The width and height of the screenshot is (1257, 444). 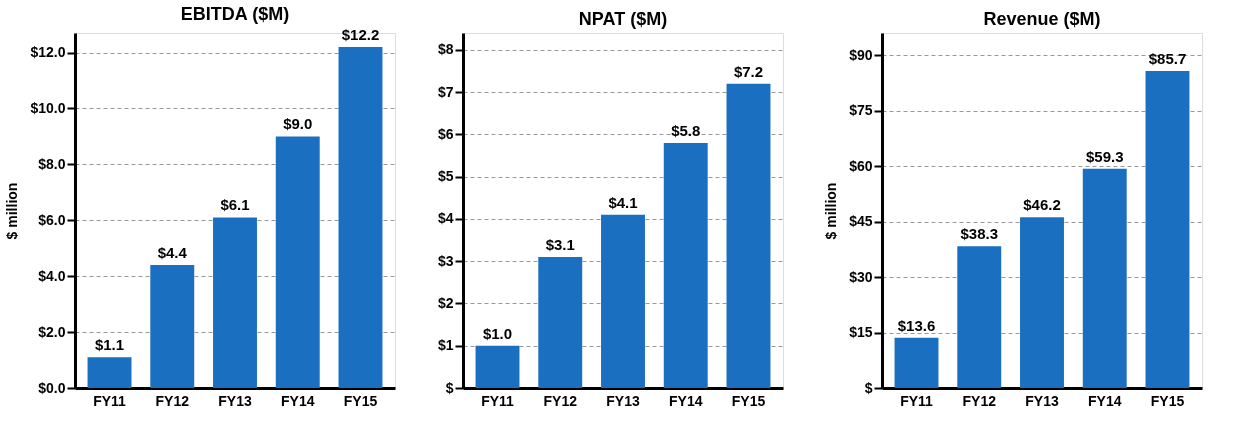 I want to click on chart-title: Revenue ($M), so click(x=1042, y=19).